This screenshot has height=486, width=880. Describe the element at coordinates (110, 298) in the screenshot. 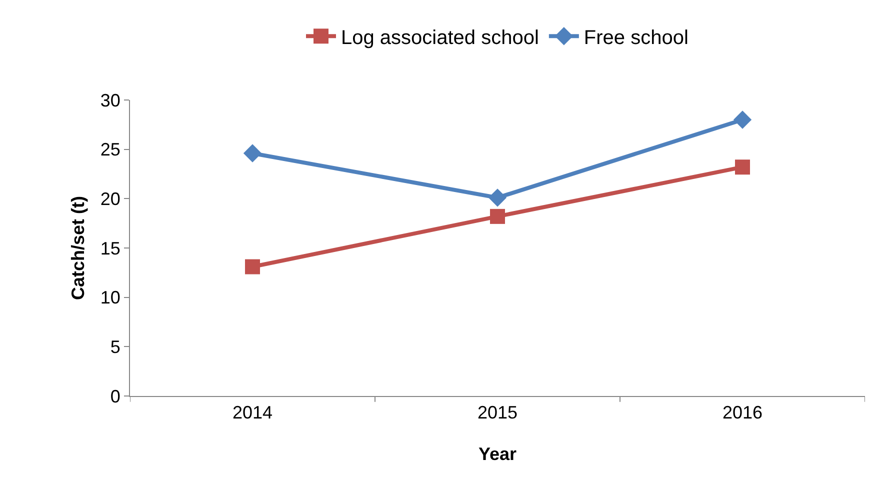

I see `y-tick-label: 10` at that location.